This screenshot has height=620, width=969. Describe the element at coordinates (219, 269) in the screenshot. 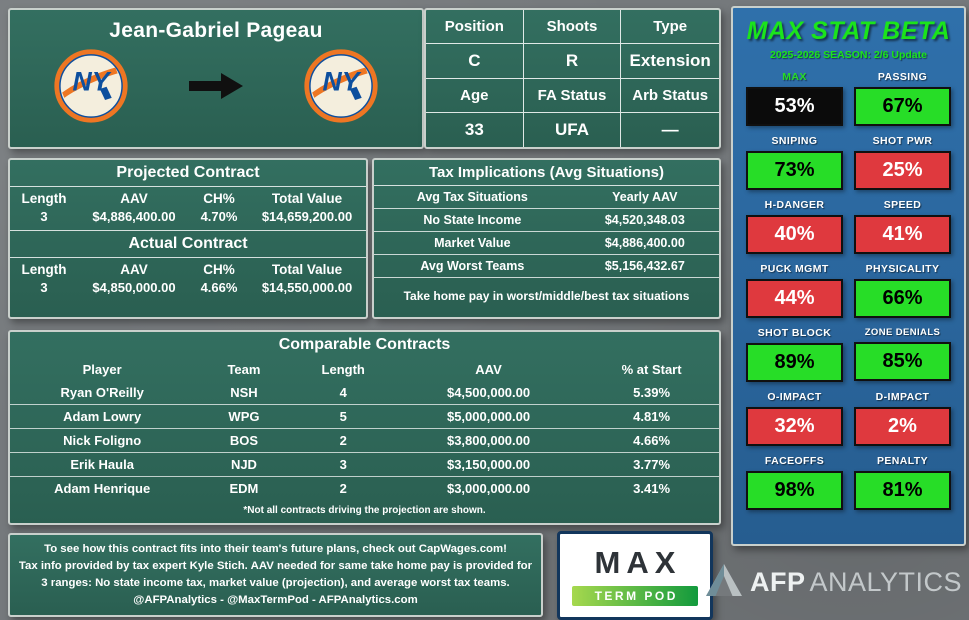

I see `col-header-ch: CH%` at that location.